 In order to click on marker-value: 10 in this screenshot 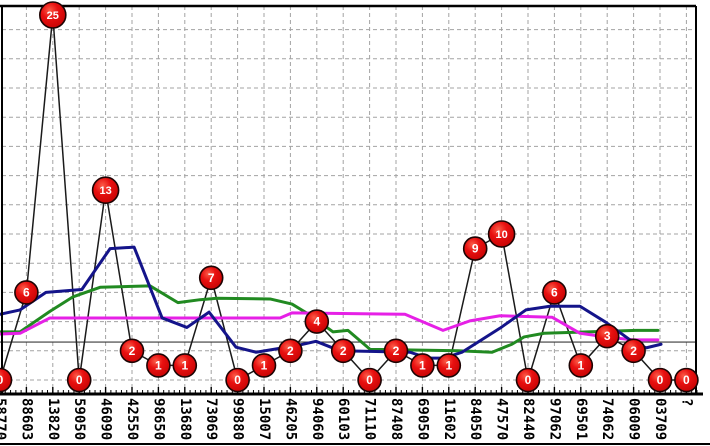, I will do `click(501, 235)`.